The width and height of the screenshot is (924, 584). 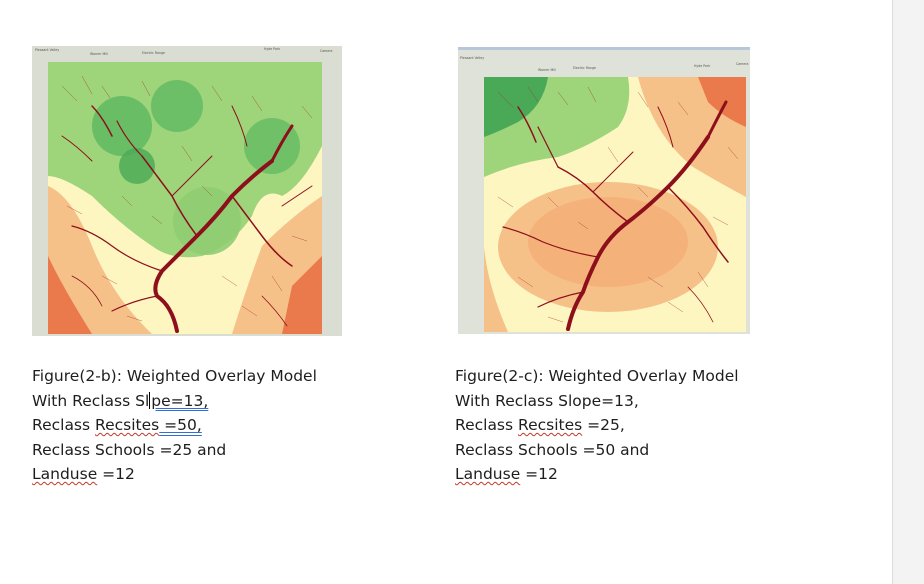 I want to click on caption-2b-recsites-prefix: Reclass, so click(x=64, y=425).